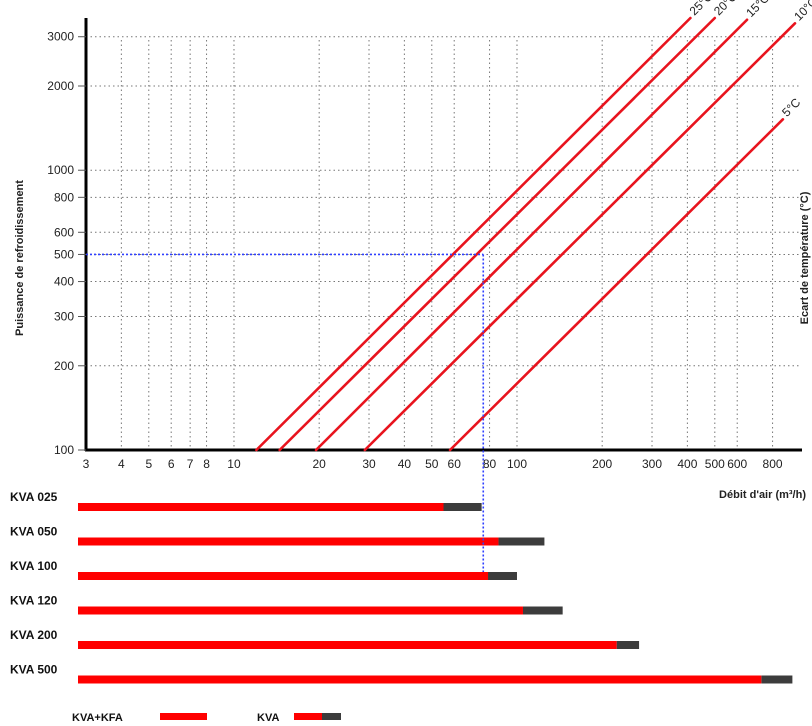 Image resolution: width=812 pixels, height=726 pixels. Describe the element at coordinates (737, 464) in the screenshot. I see `x-tick-label: 600` at that location.